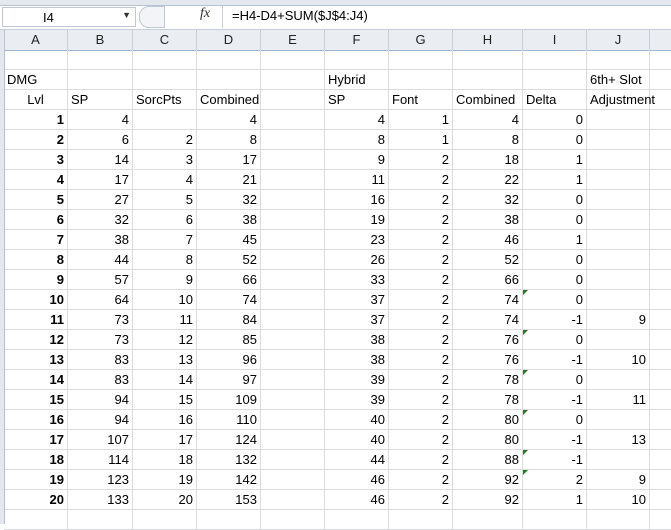 This screenshot has width=671, height=530. Describe the element at coordinates (555, 420) in the screenshot. I see `cell-i-lvl16: 0` at that location.